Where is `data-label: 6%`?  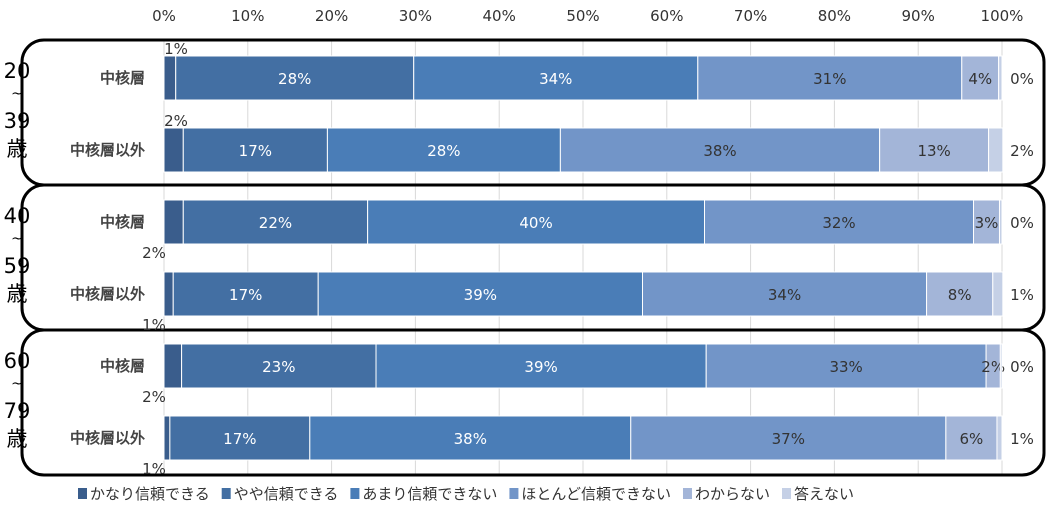 data-label: 6% is located at coordinates (972, 439).